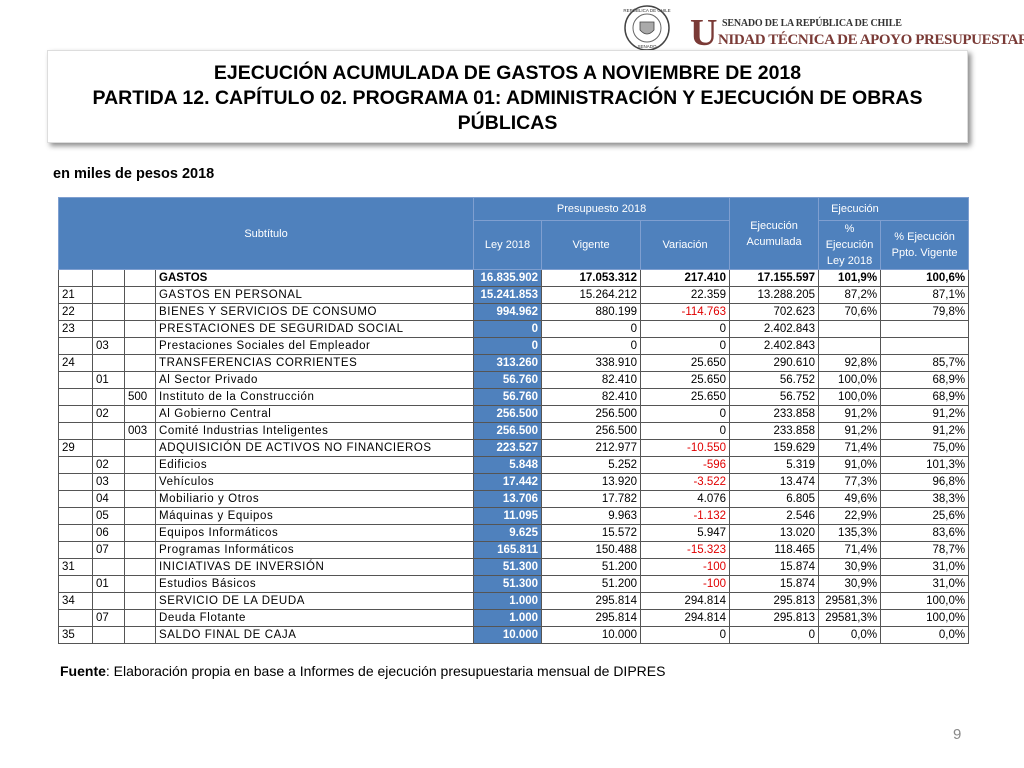 The image size is (1024, 768). I want to click on table-cell: 79,8%, so click(925, 312).